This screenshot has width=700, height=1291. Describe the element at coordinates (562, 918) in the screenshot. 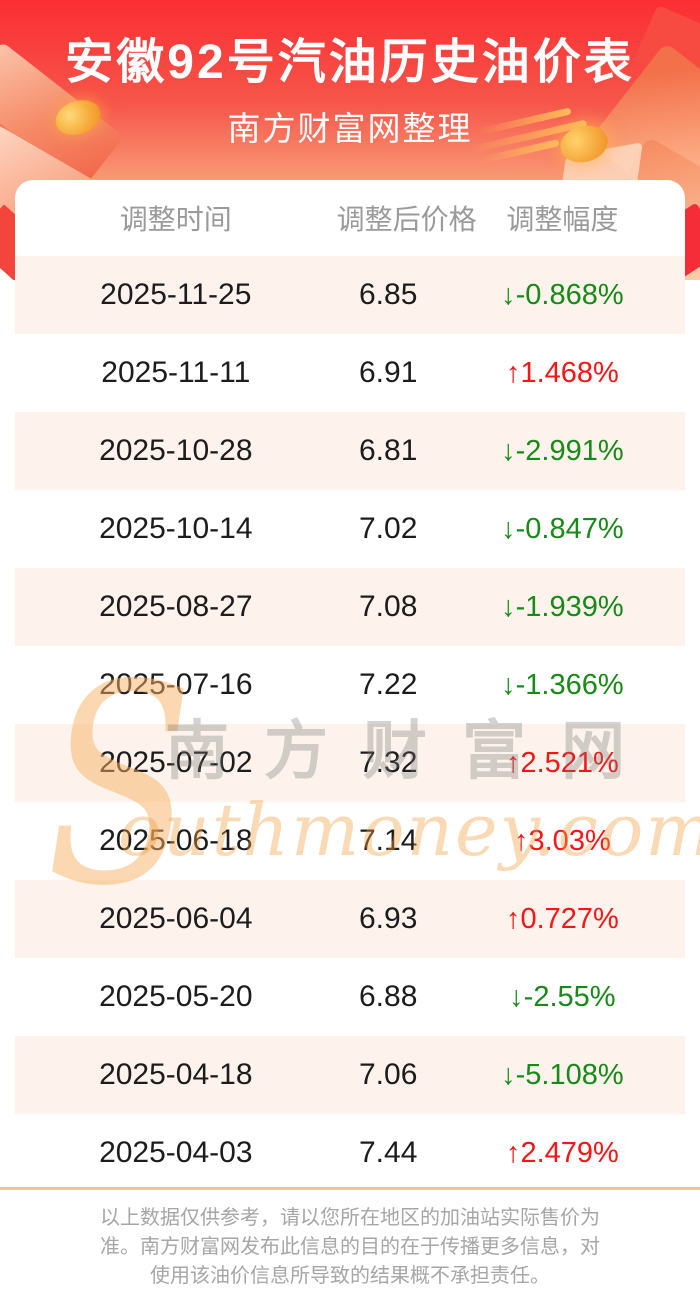

I see `row-change: ↑0.727%` at that location.